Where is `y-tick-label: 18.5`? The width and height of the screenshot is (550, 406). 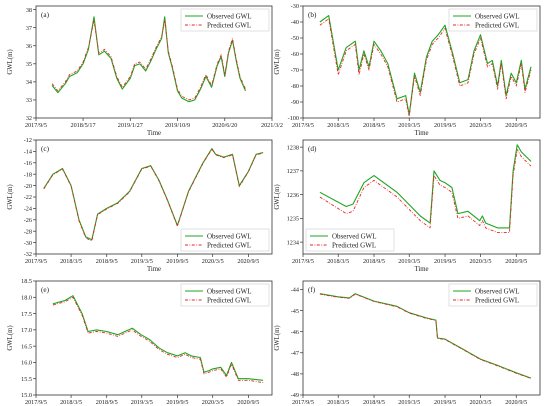 y-tick-label: 18.5 is located at coordinates (26, 281).